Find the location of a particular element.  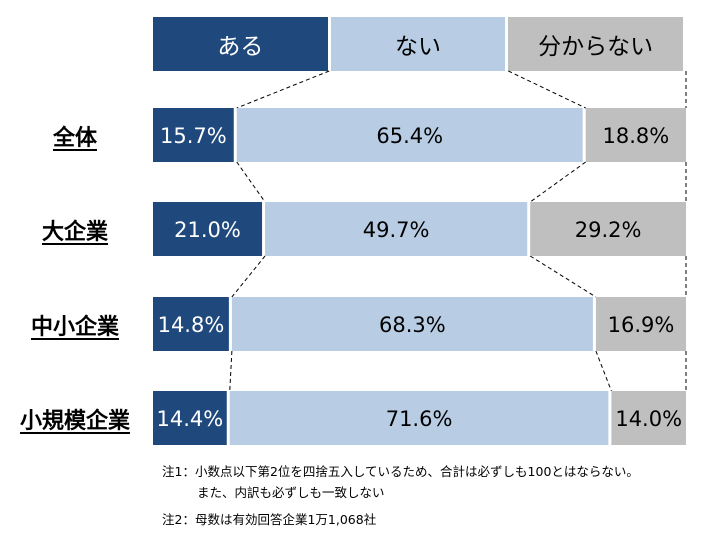

category-label-0: 全体 is located at coordinates (74, 138).